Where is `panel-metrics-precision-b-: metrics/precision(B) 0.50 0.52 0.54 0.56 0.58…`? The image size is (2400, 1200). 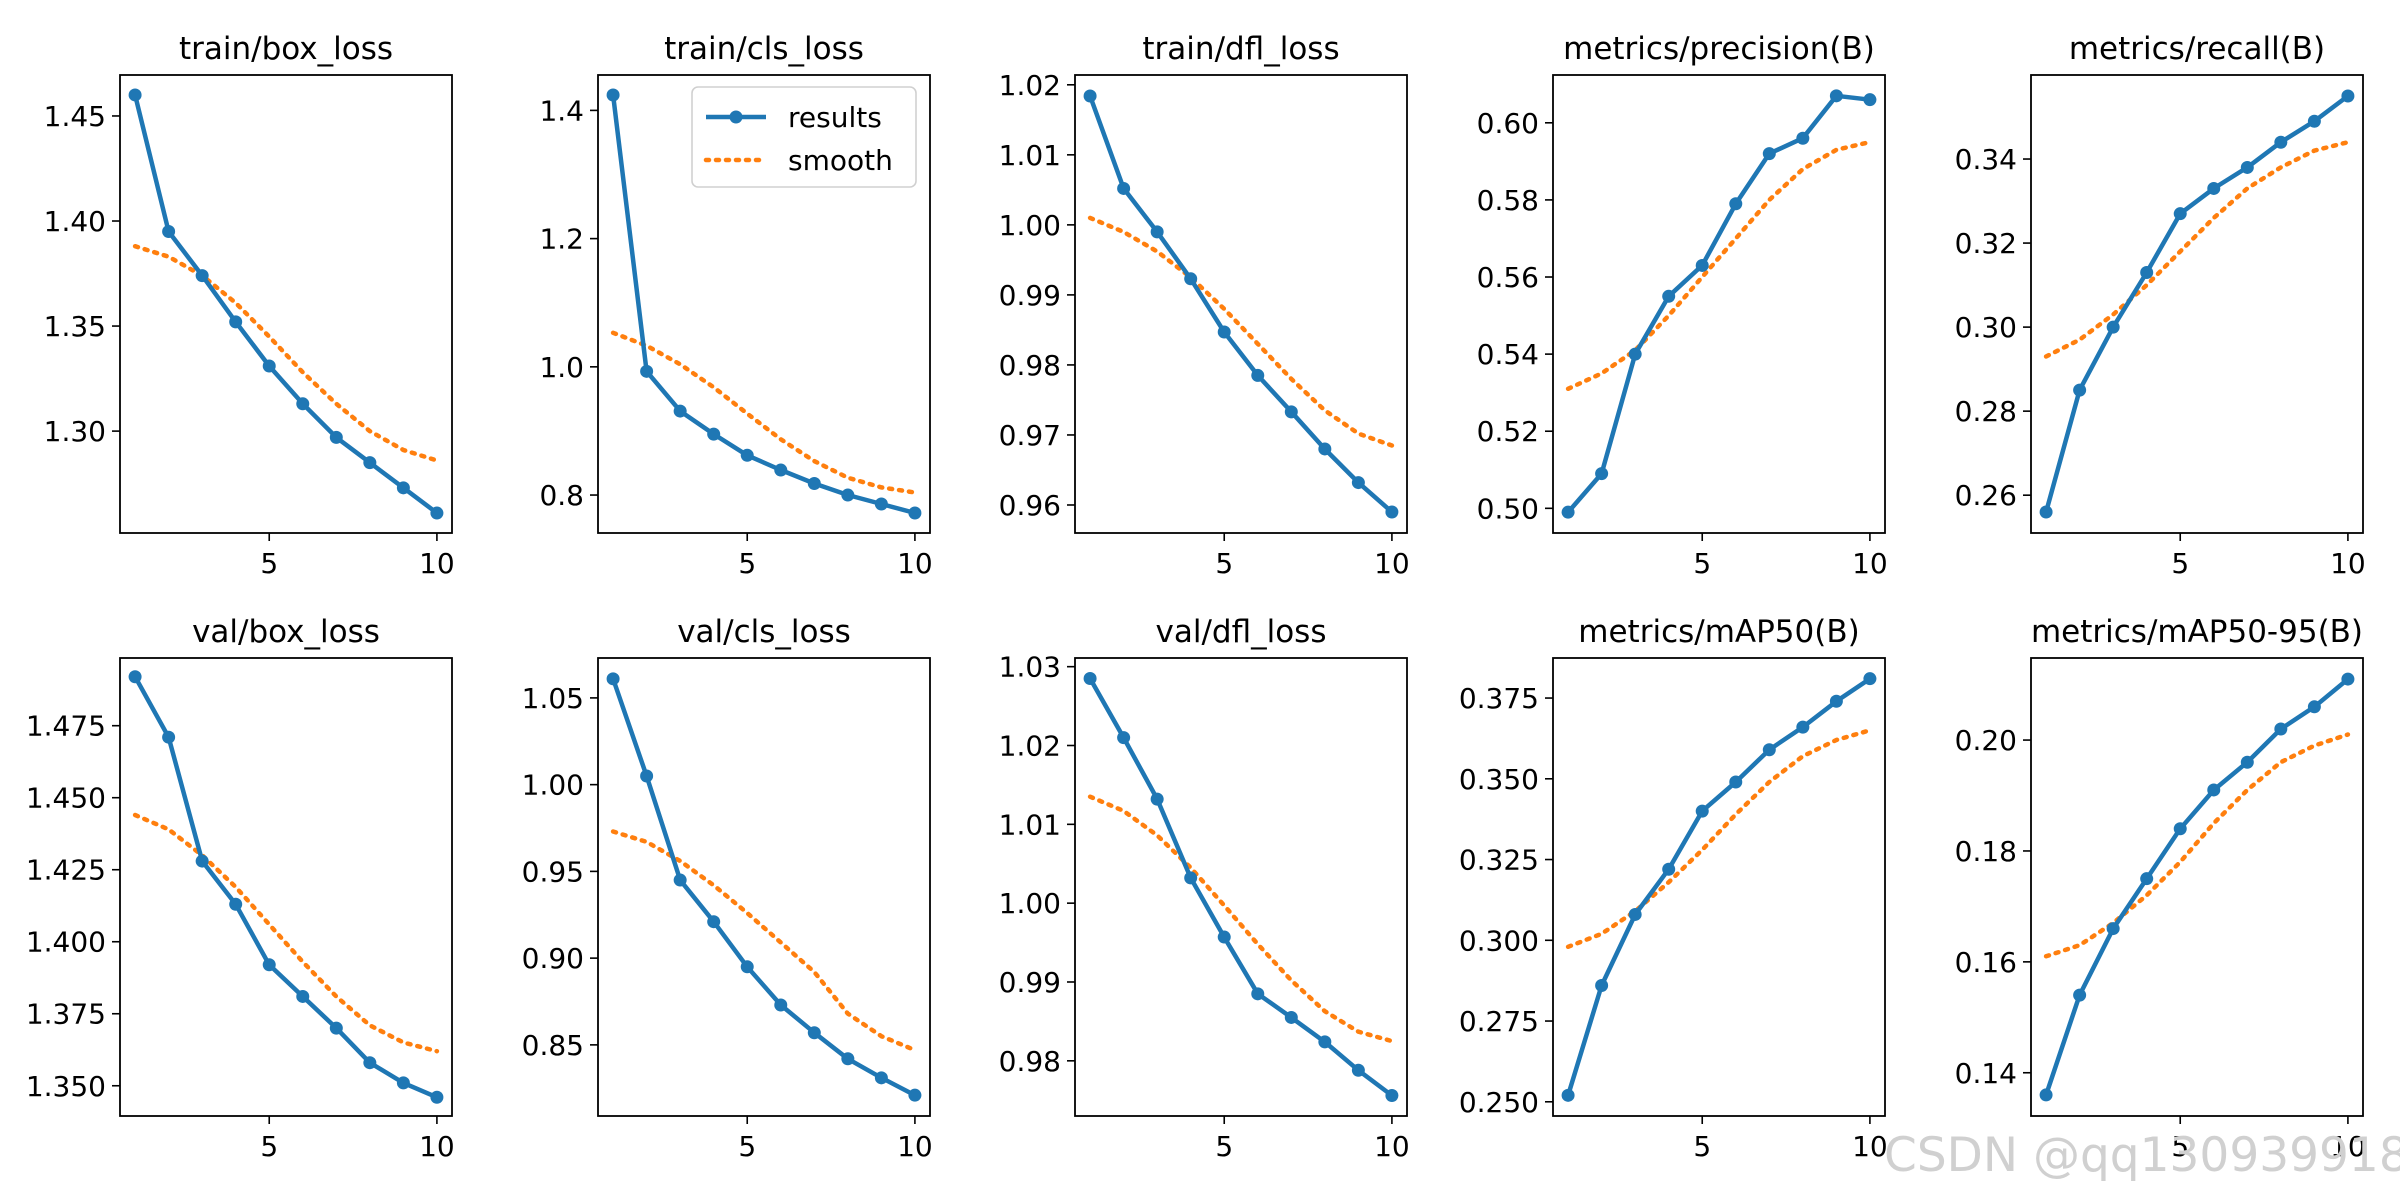 panel-metrics-precision-b-: metrics/precision(B) 0.50 0.52 0.54 0.56 0.58… is located at coordinates (1682, 305).